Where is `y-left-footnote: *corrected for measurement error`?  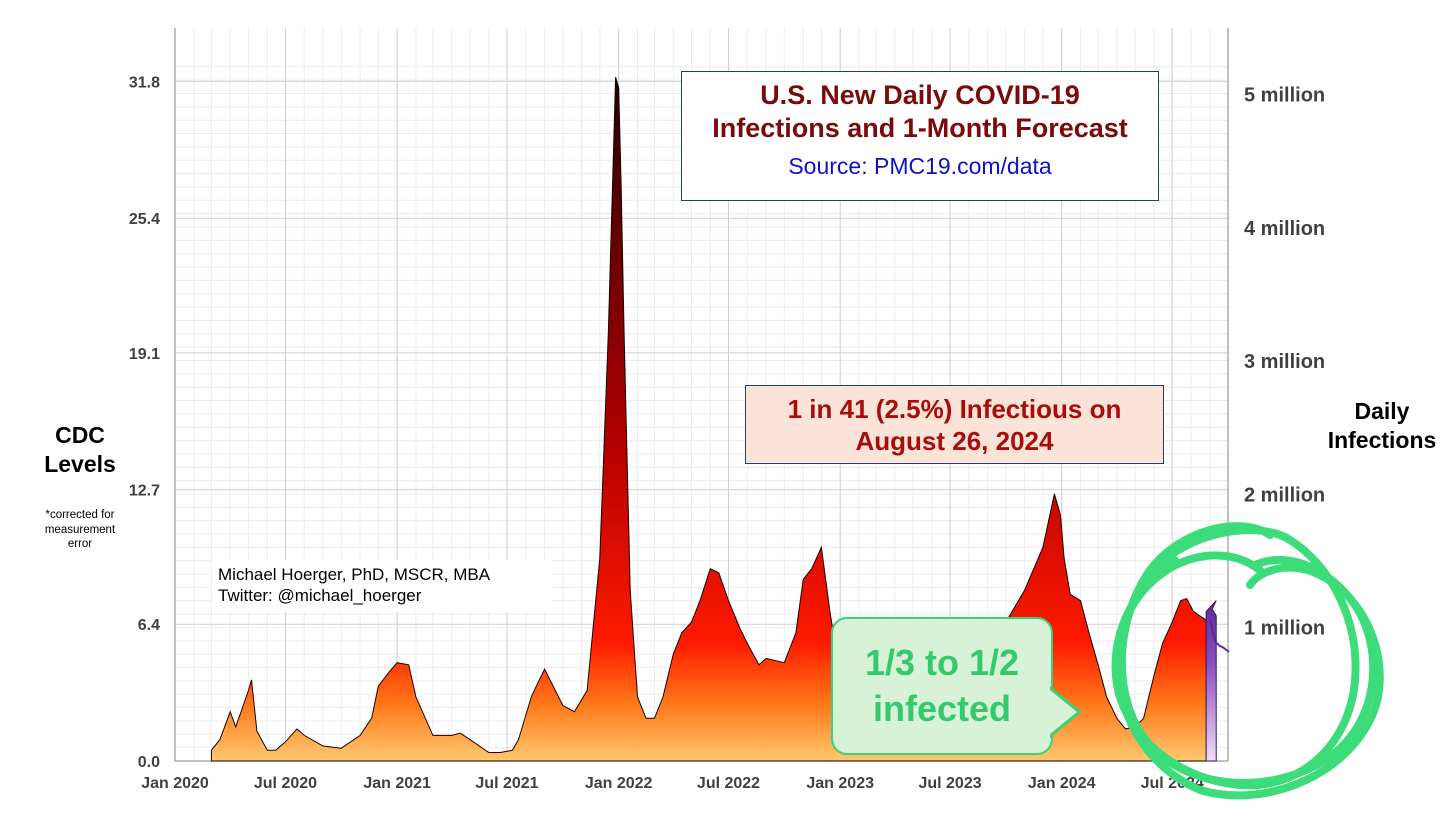
y-left-footnote: *corrected for measurement error is located at coordinates (80, 530).